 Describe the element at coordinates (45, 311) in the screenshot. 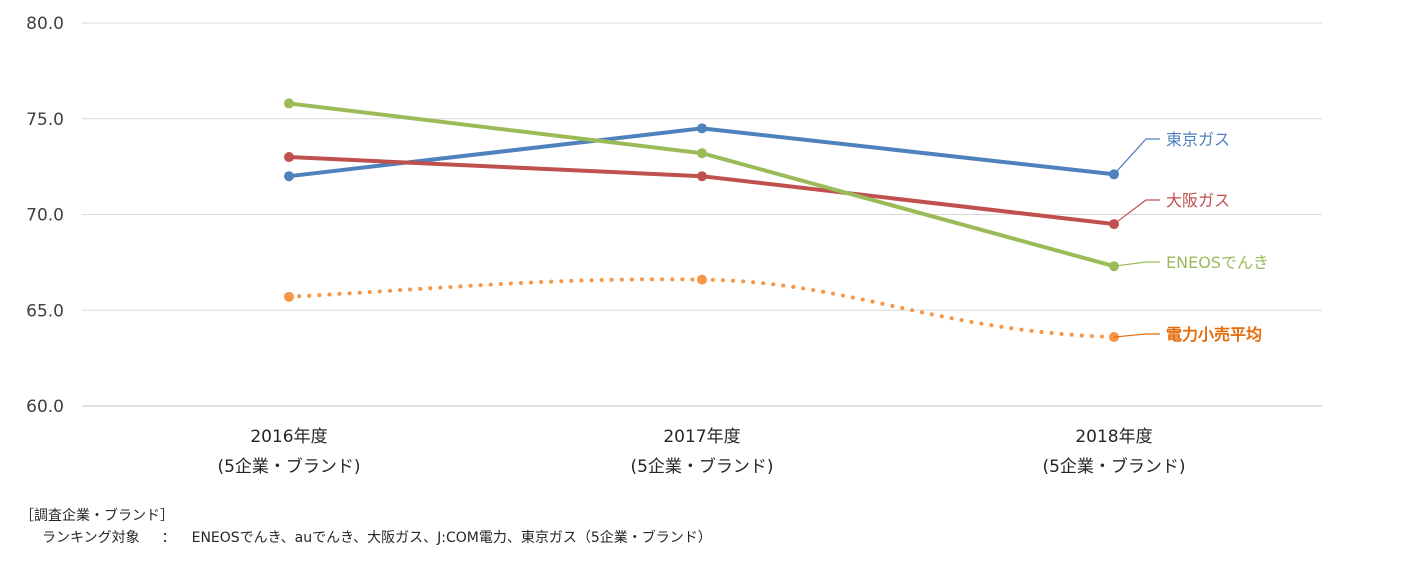

I see `y-tick-label: 65.0` at that location.